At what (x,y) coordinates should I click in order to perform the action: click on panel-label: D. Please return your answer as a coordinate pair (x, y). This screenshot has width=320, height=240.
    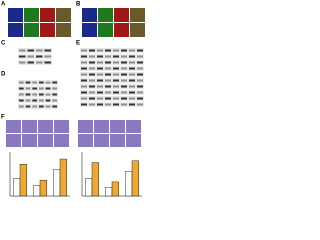
    Looking at the image, I should click on (3, 75).